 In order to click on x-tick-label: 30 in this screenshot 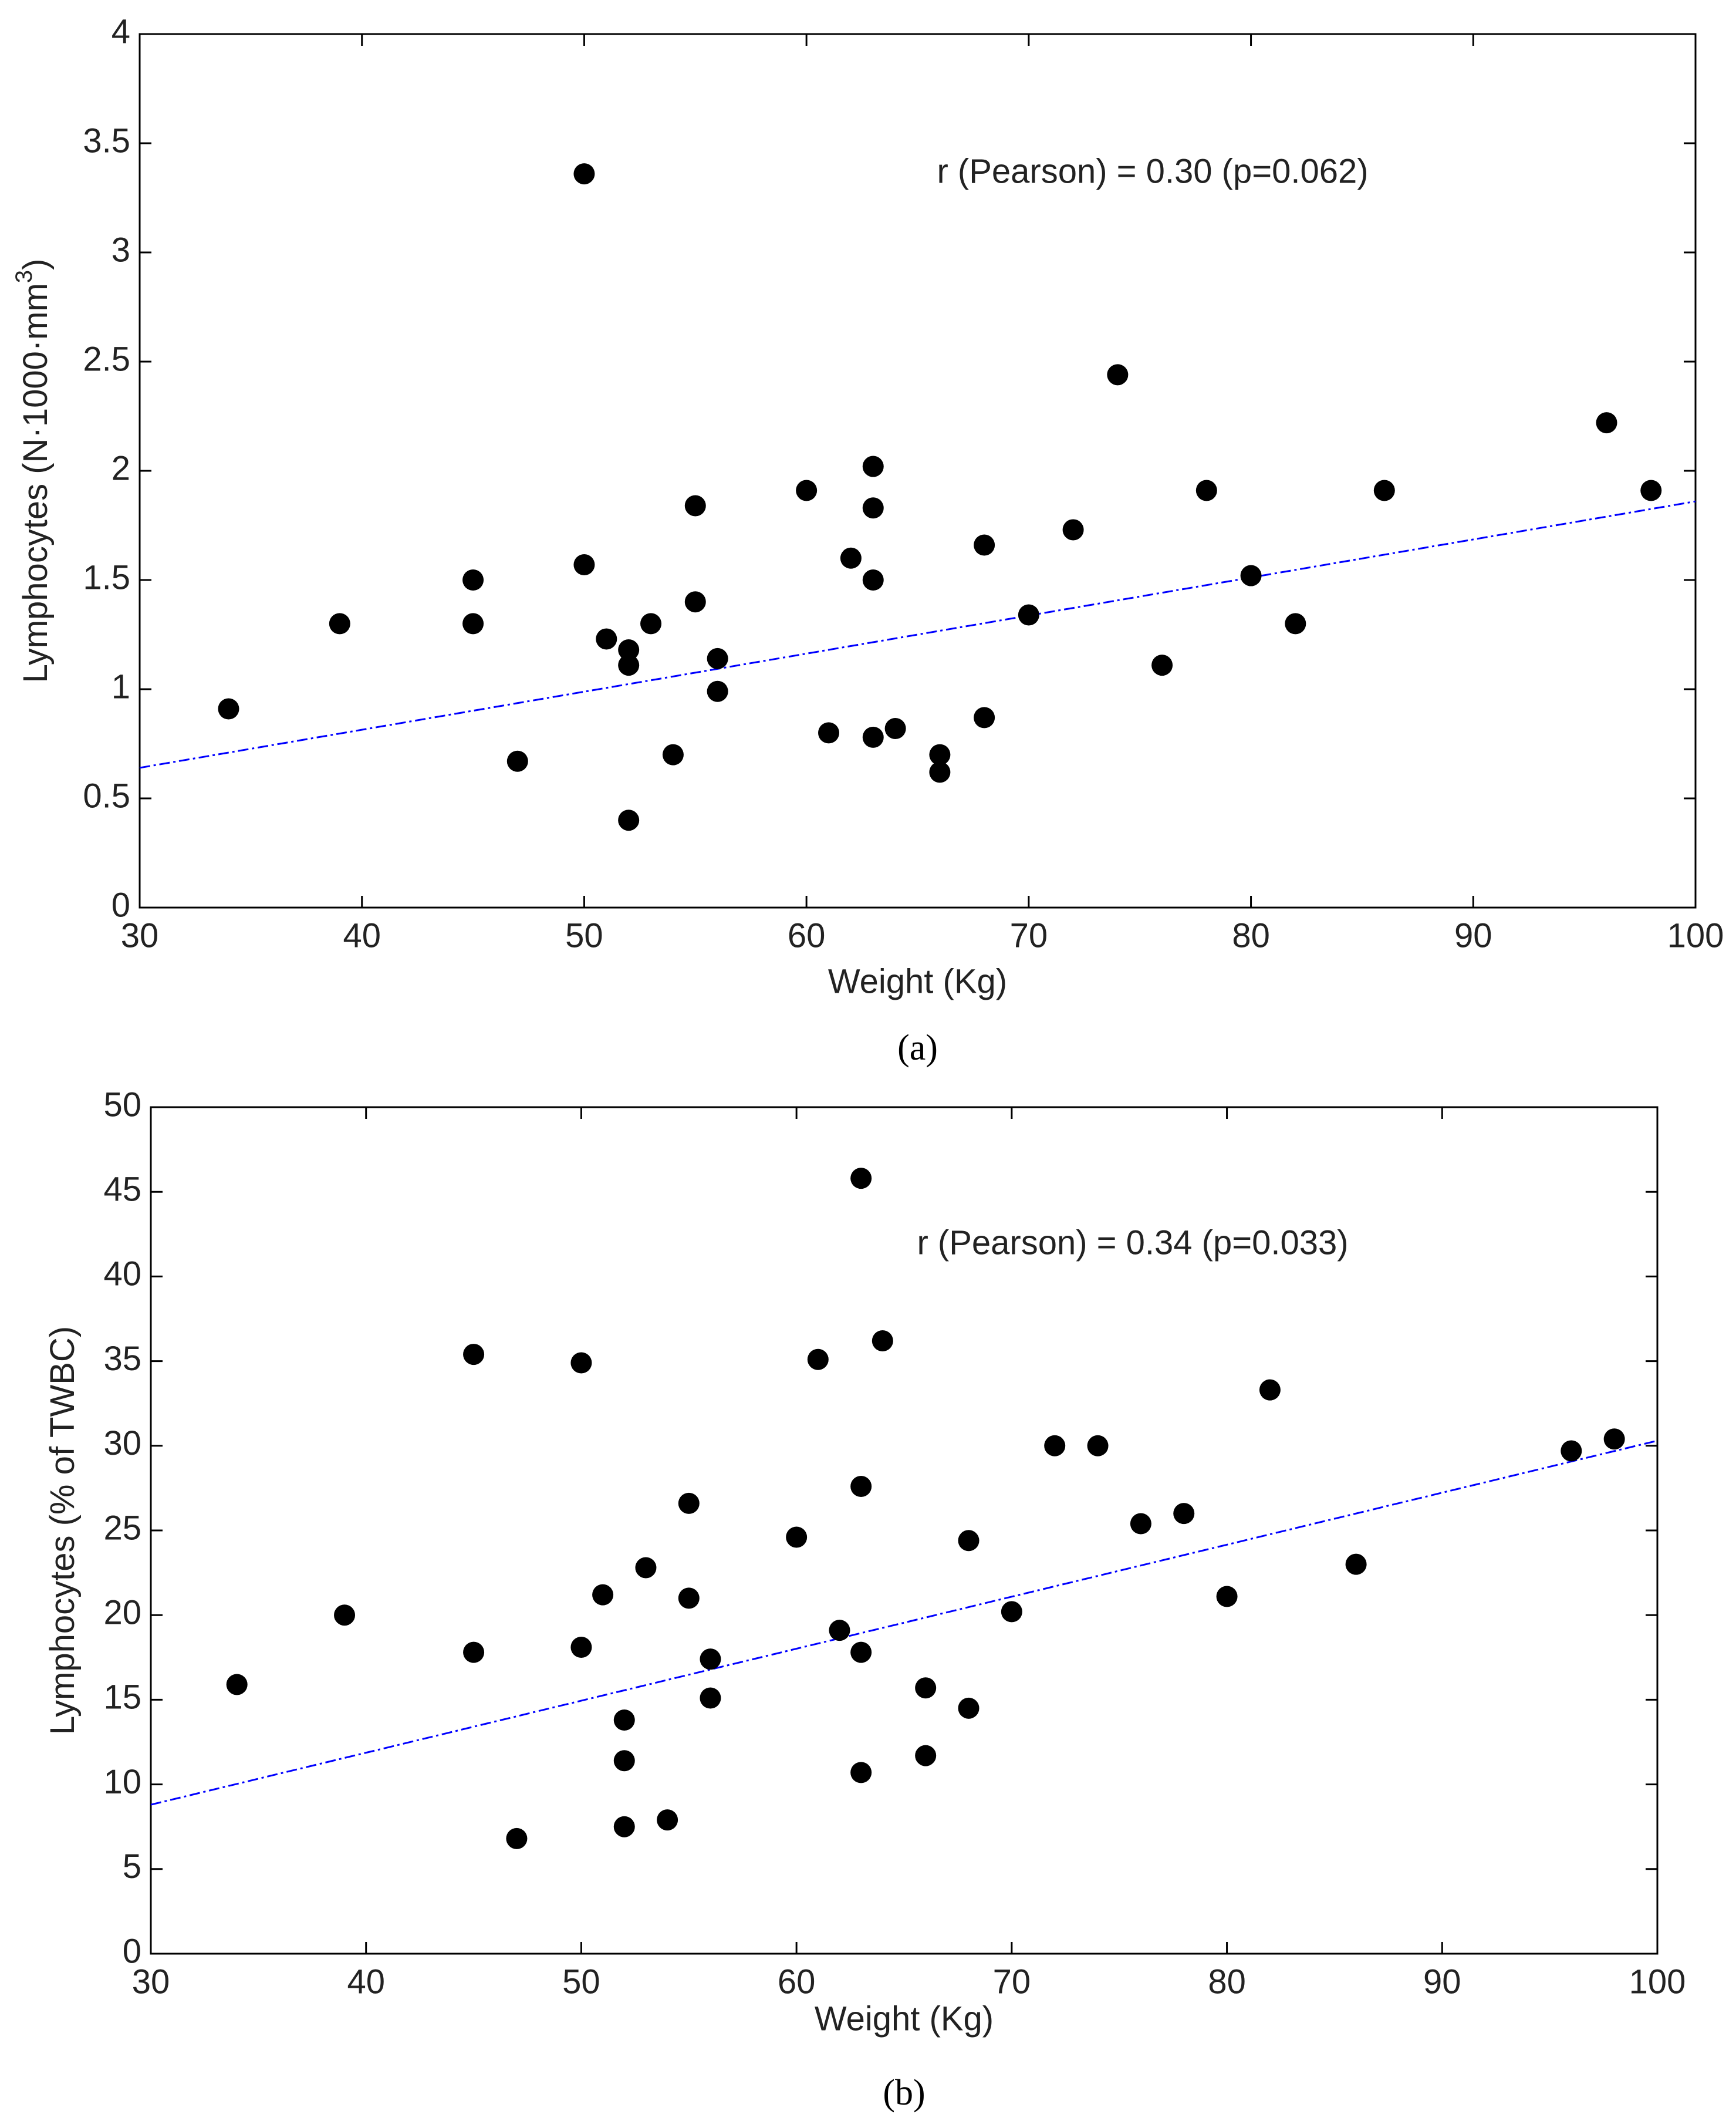, I will do `click(151, 1981)`.